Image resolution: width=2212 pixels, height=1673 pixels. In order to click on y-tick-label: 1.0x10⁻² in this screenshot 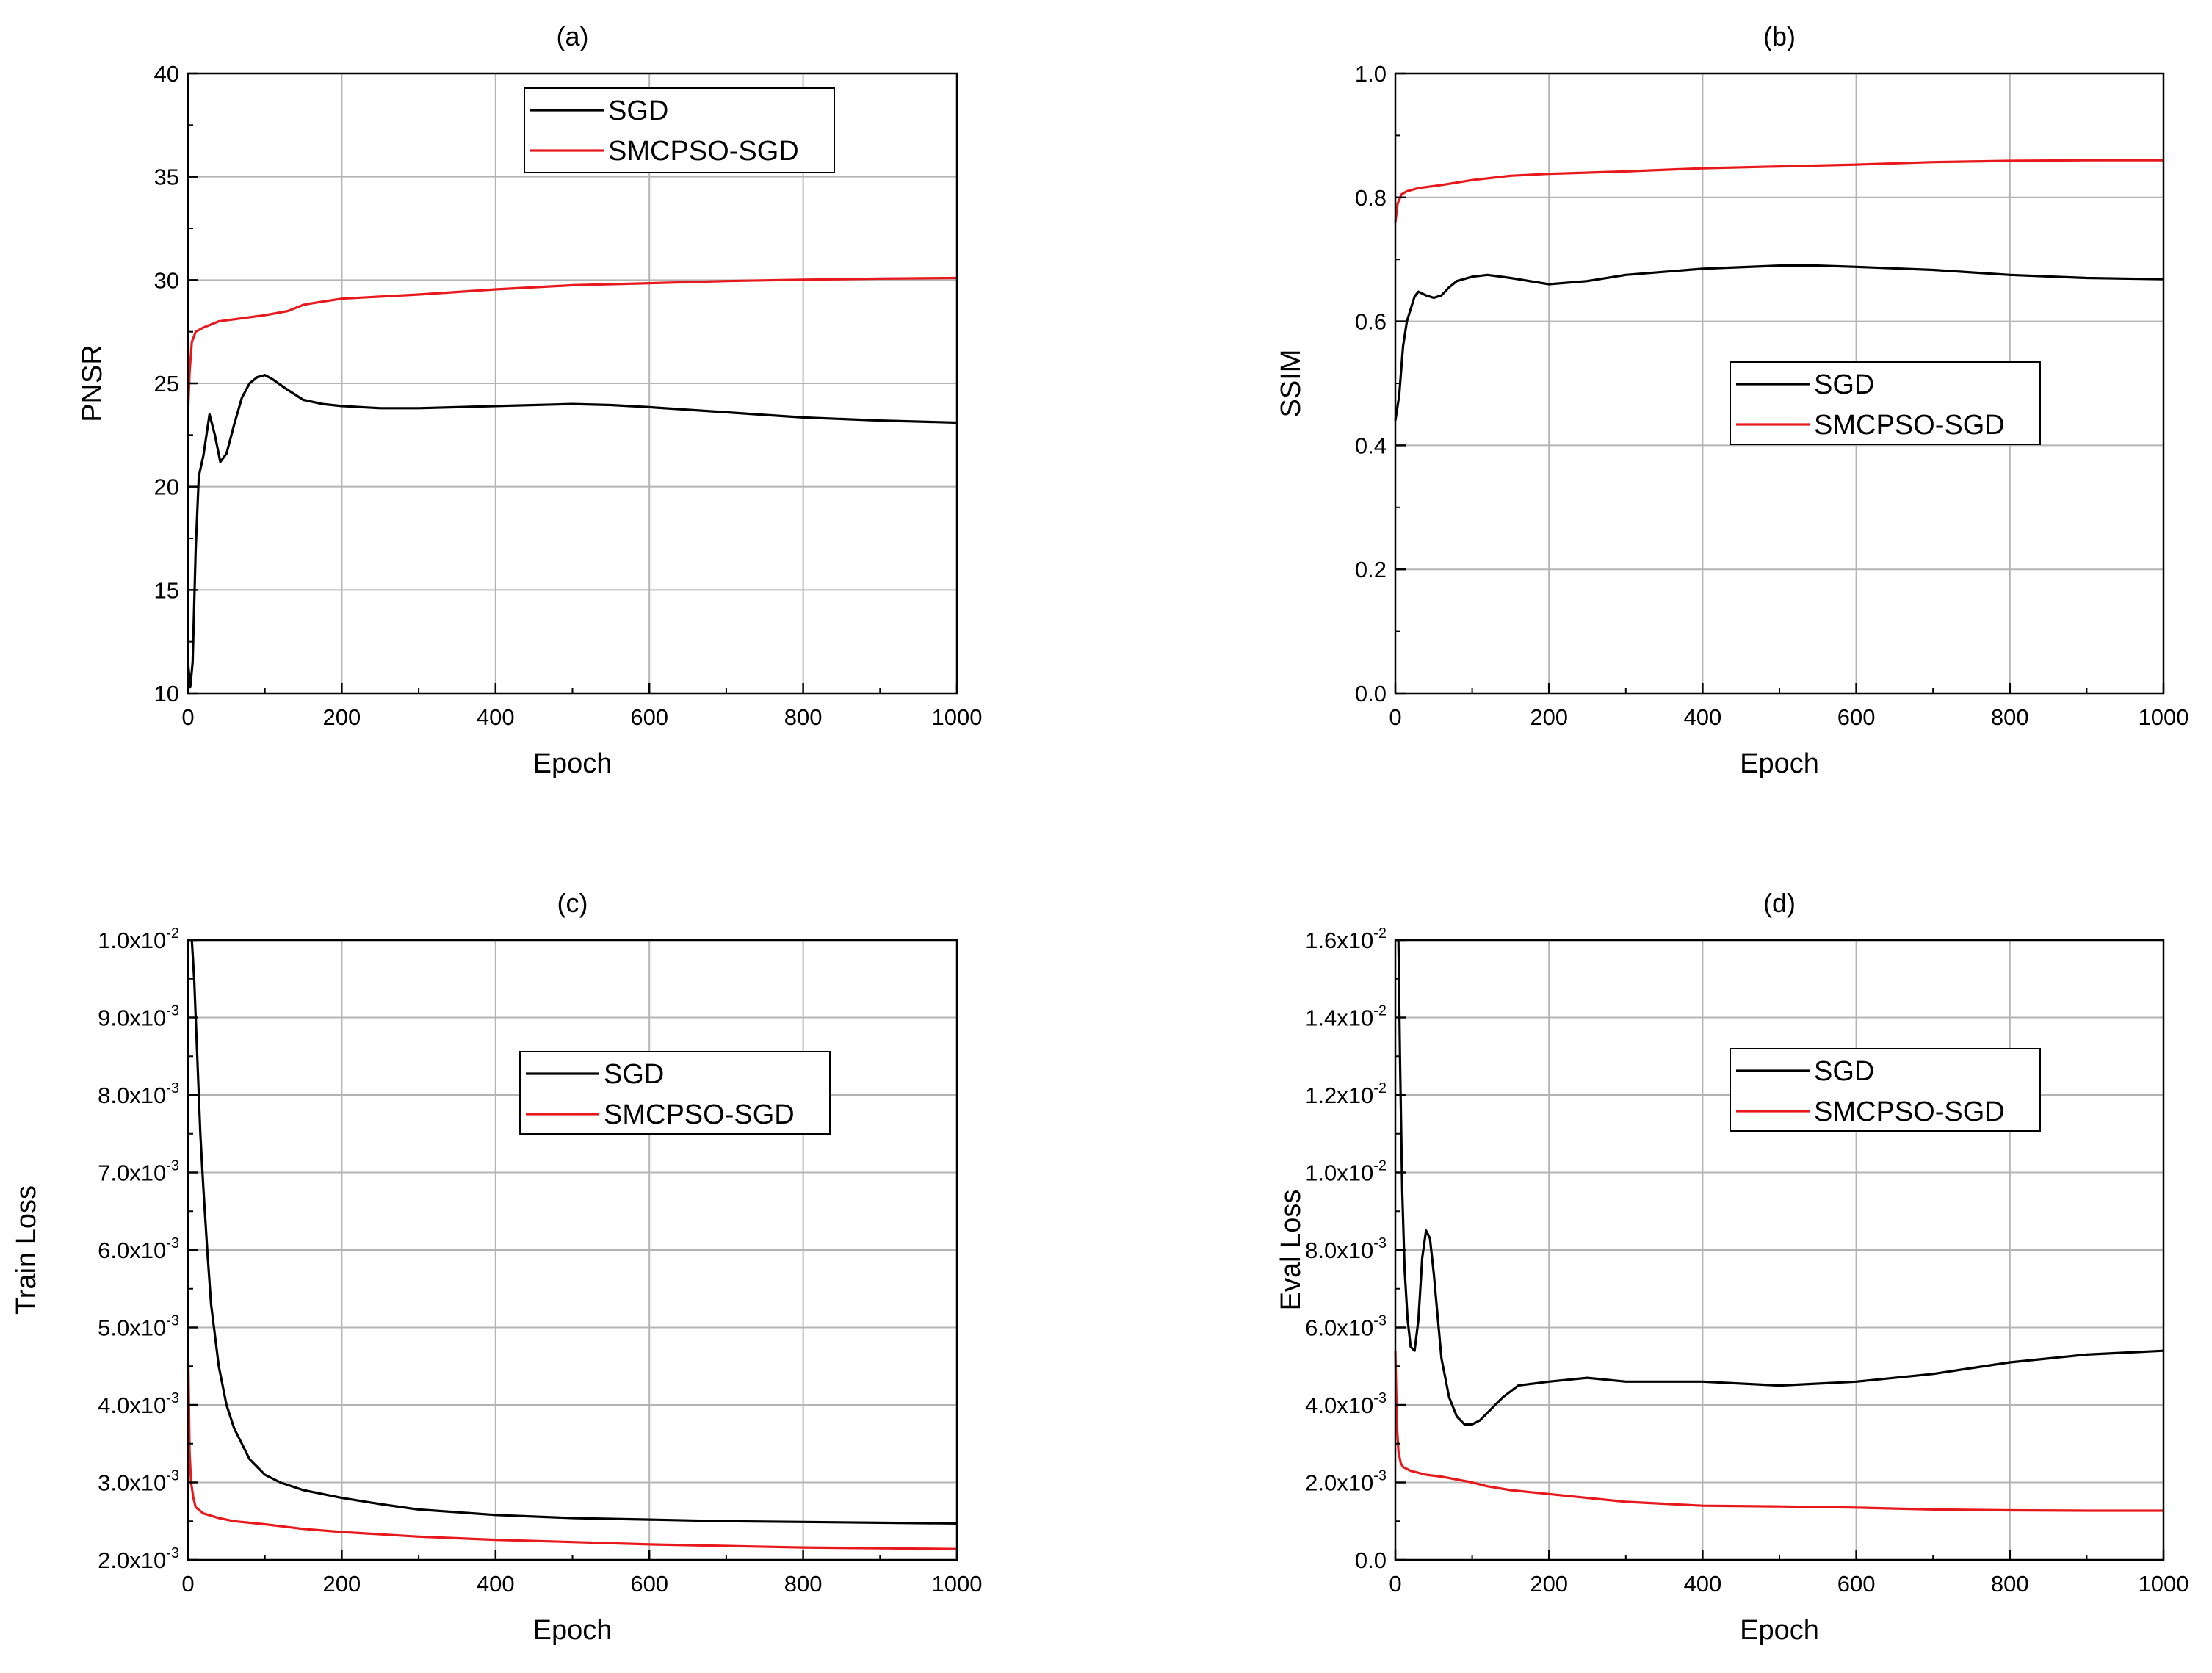, I will do `click(1346, 1172)`.